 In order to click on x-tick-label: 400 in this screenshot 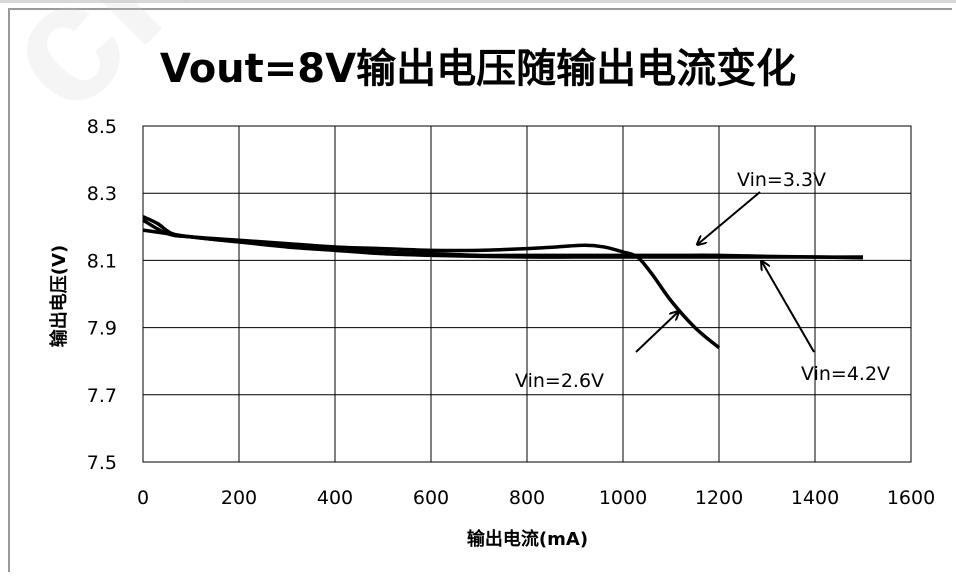, I will do `click(335, 498)`.